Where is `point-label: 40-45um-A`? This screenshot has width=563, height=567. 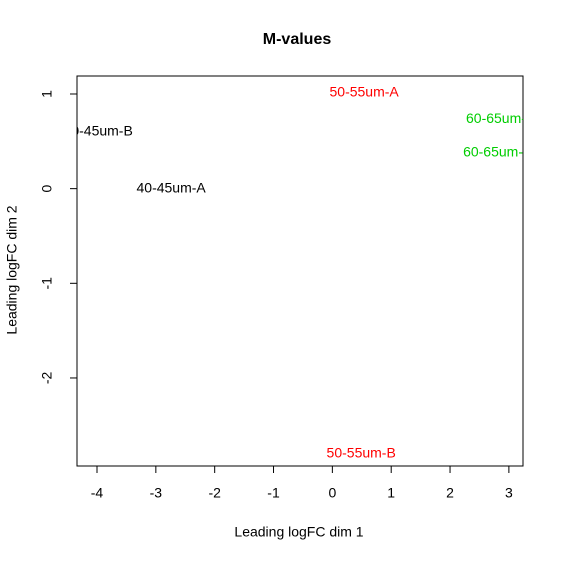
point-label: 40-45um-A is located at coordinates (172, 187).